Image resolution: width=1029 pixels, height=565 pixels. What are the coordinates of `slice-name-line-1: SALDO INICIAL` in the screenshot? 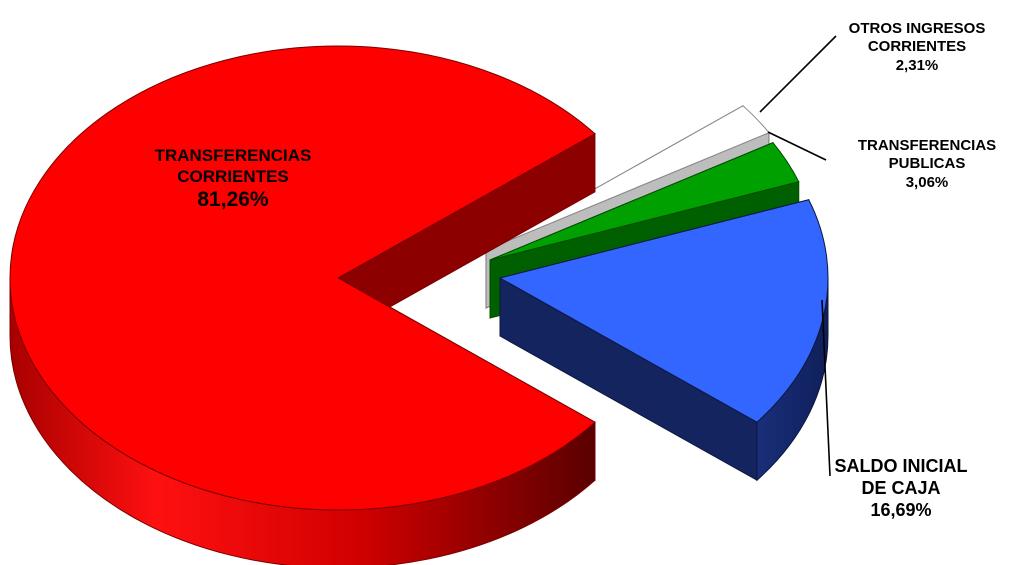 It's located at (901, 466).